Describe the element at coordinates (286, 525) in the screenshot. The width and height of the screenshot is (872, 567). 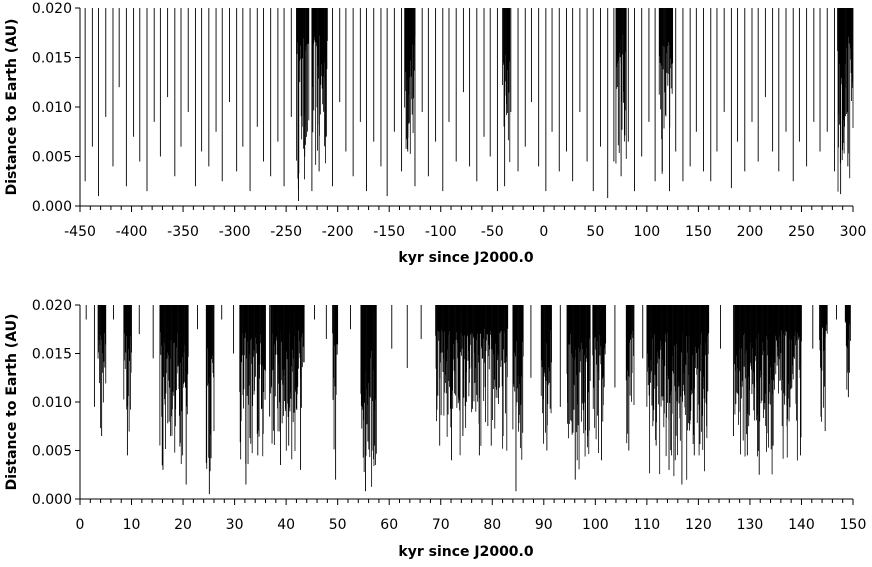
I see `bottom-x-tick-label: 40` at that location.